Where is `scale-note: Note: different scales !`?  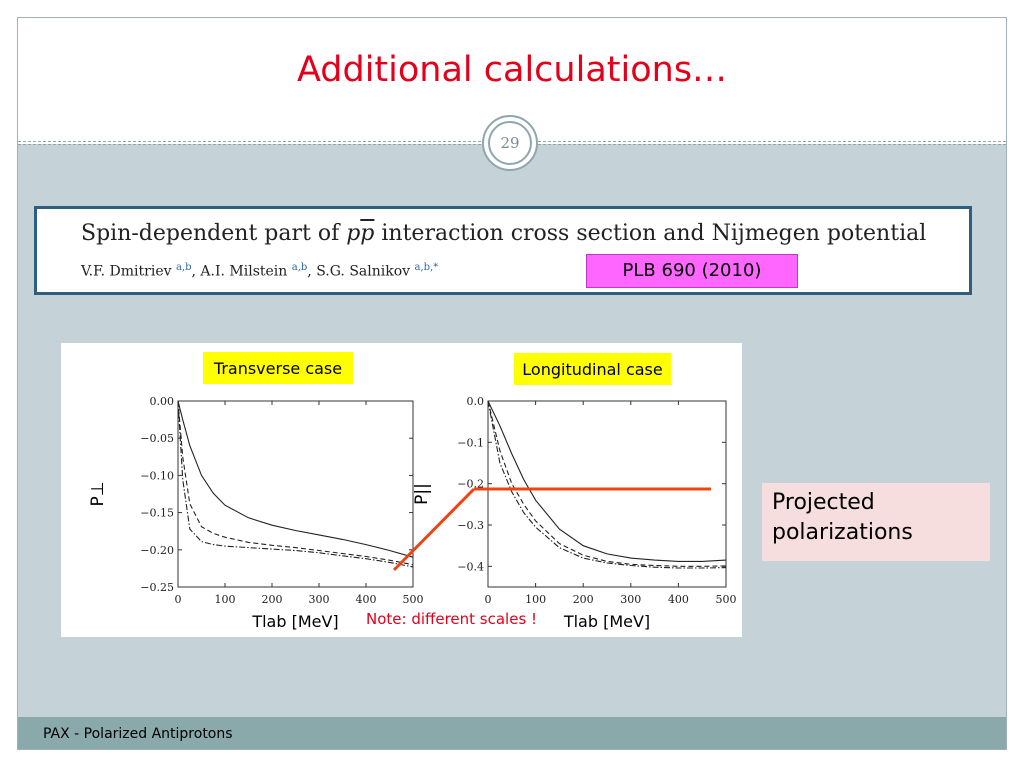 scale-note: Note: different scales ! is located at coordinates (451, 619).